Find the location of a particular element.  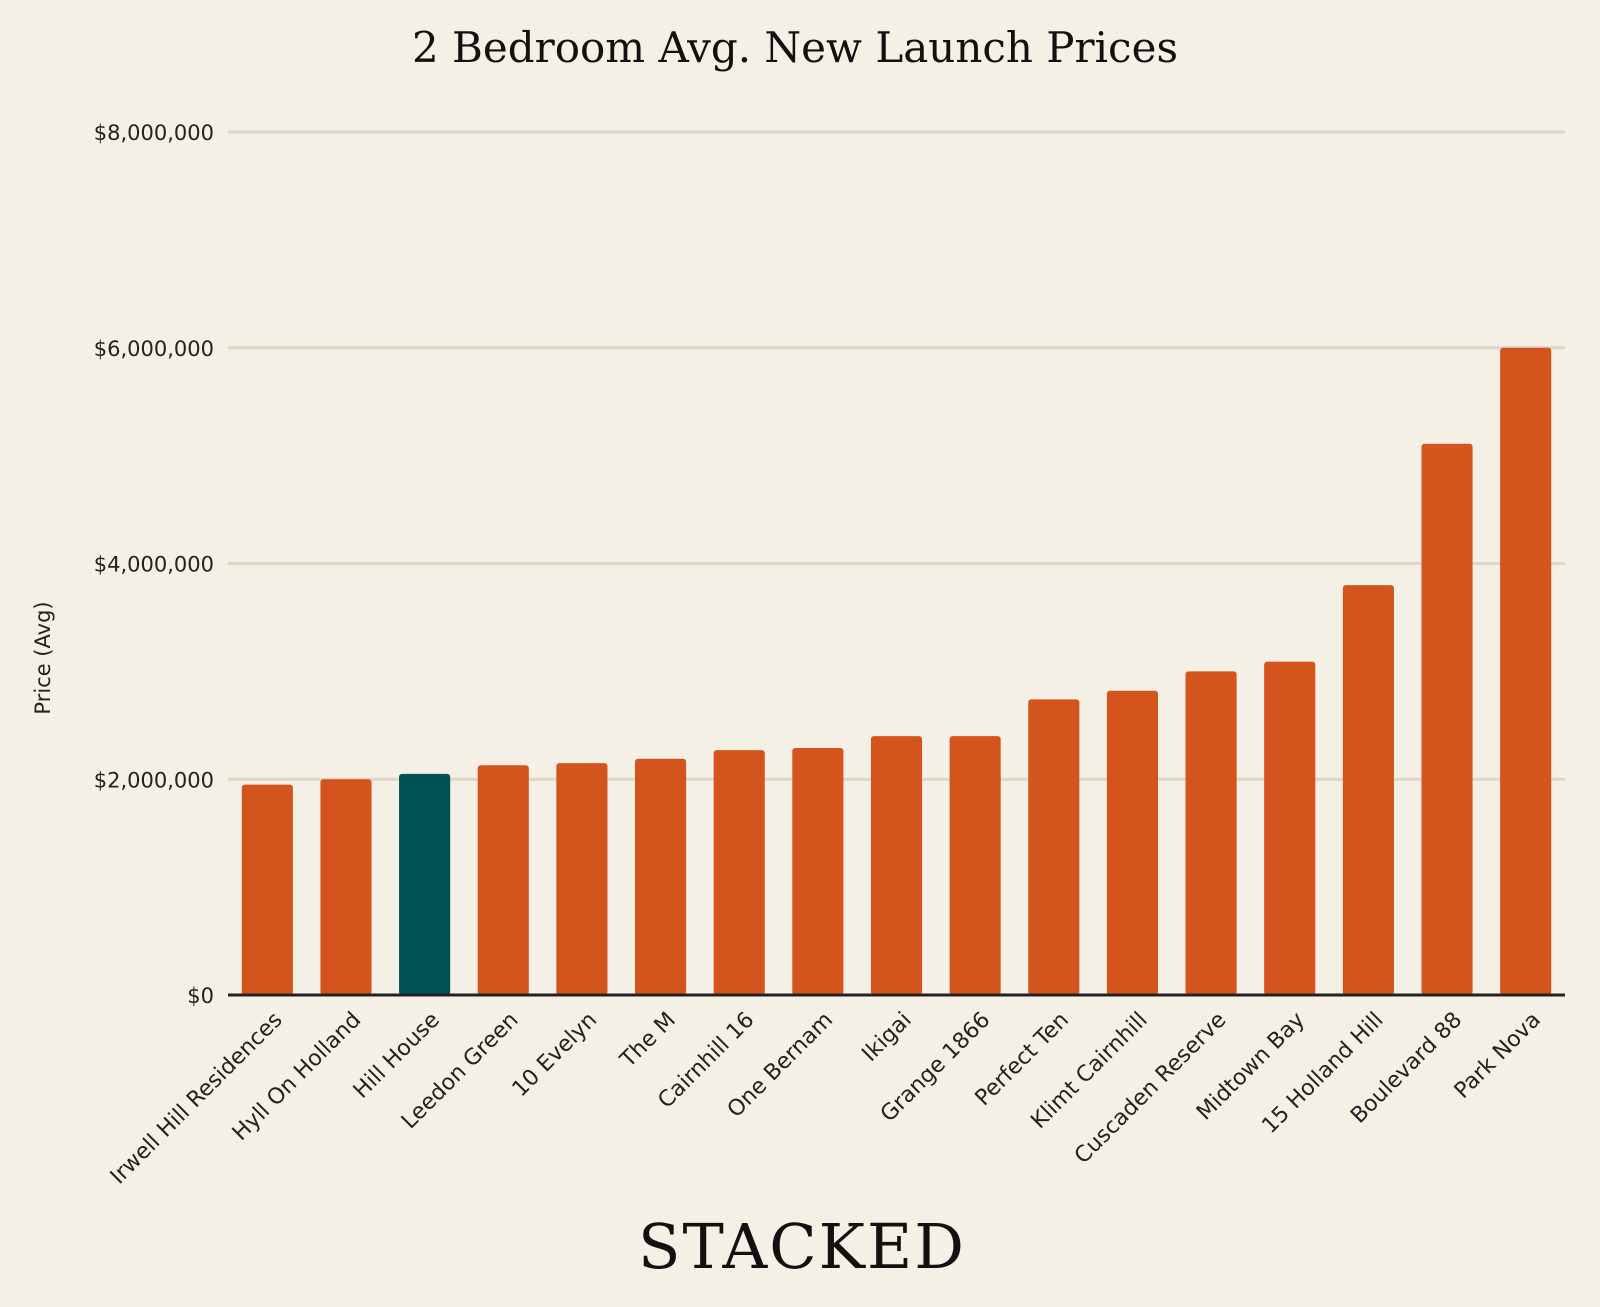

y-tick-label: $4,000,000 is located at coordinates (154, 565).